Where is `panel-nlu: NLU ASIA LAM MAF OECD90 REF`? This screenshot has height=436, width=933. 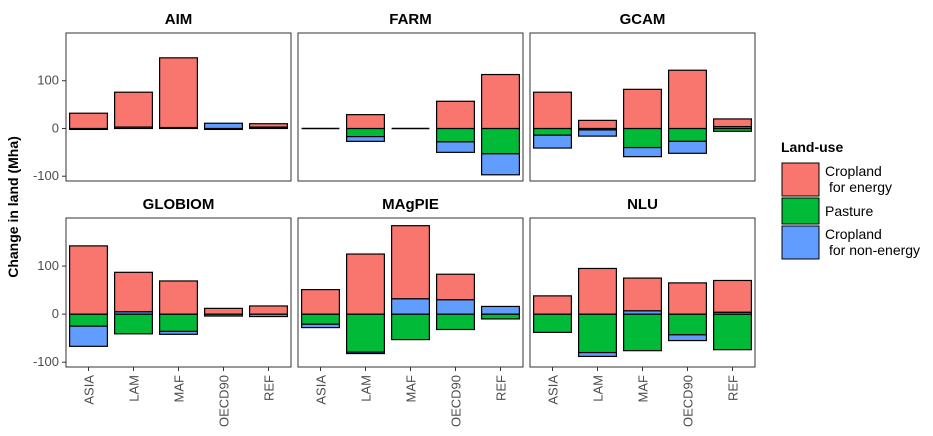 panel-nlu: NLU ASIA LAM MAF OECD90 REF is located at coordinates (642, 311).